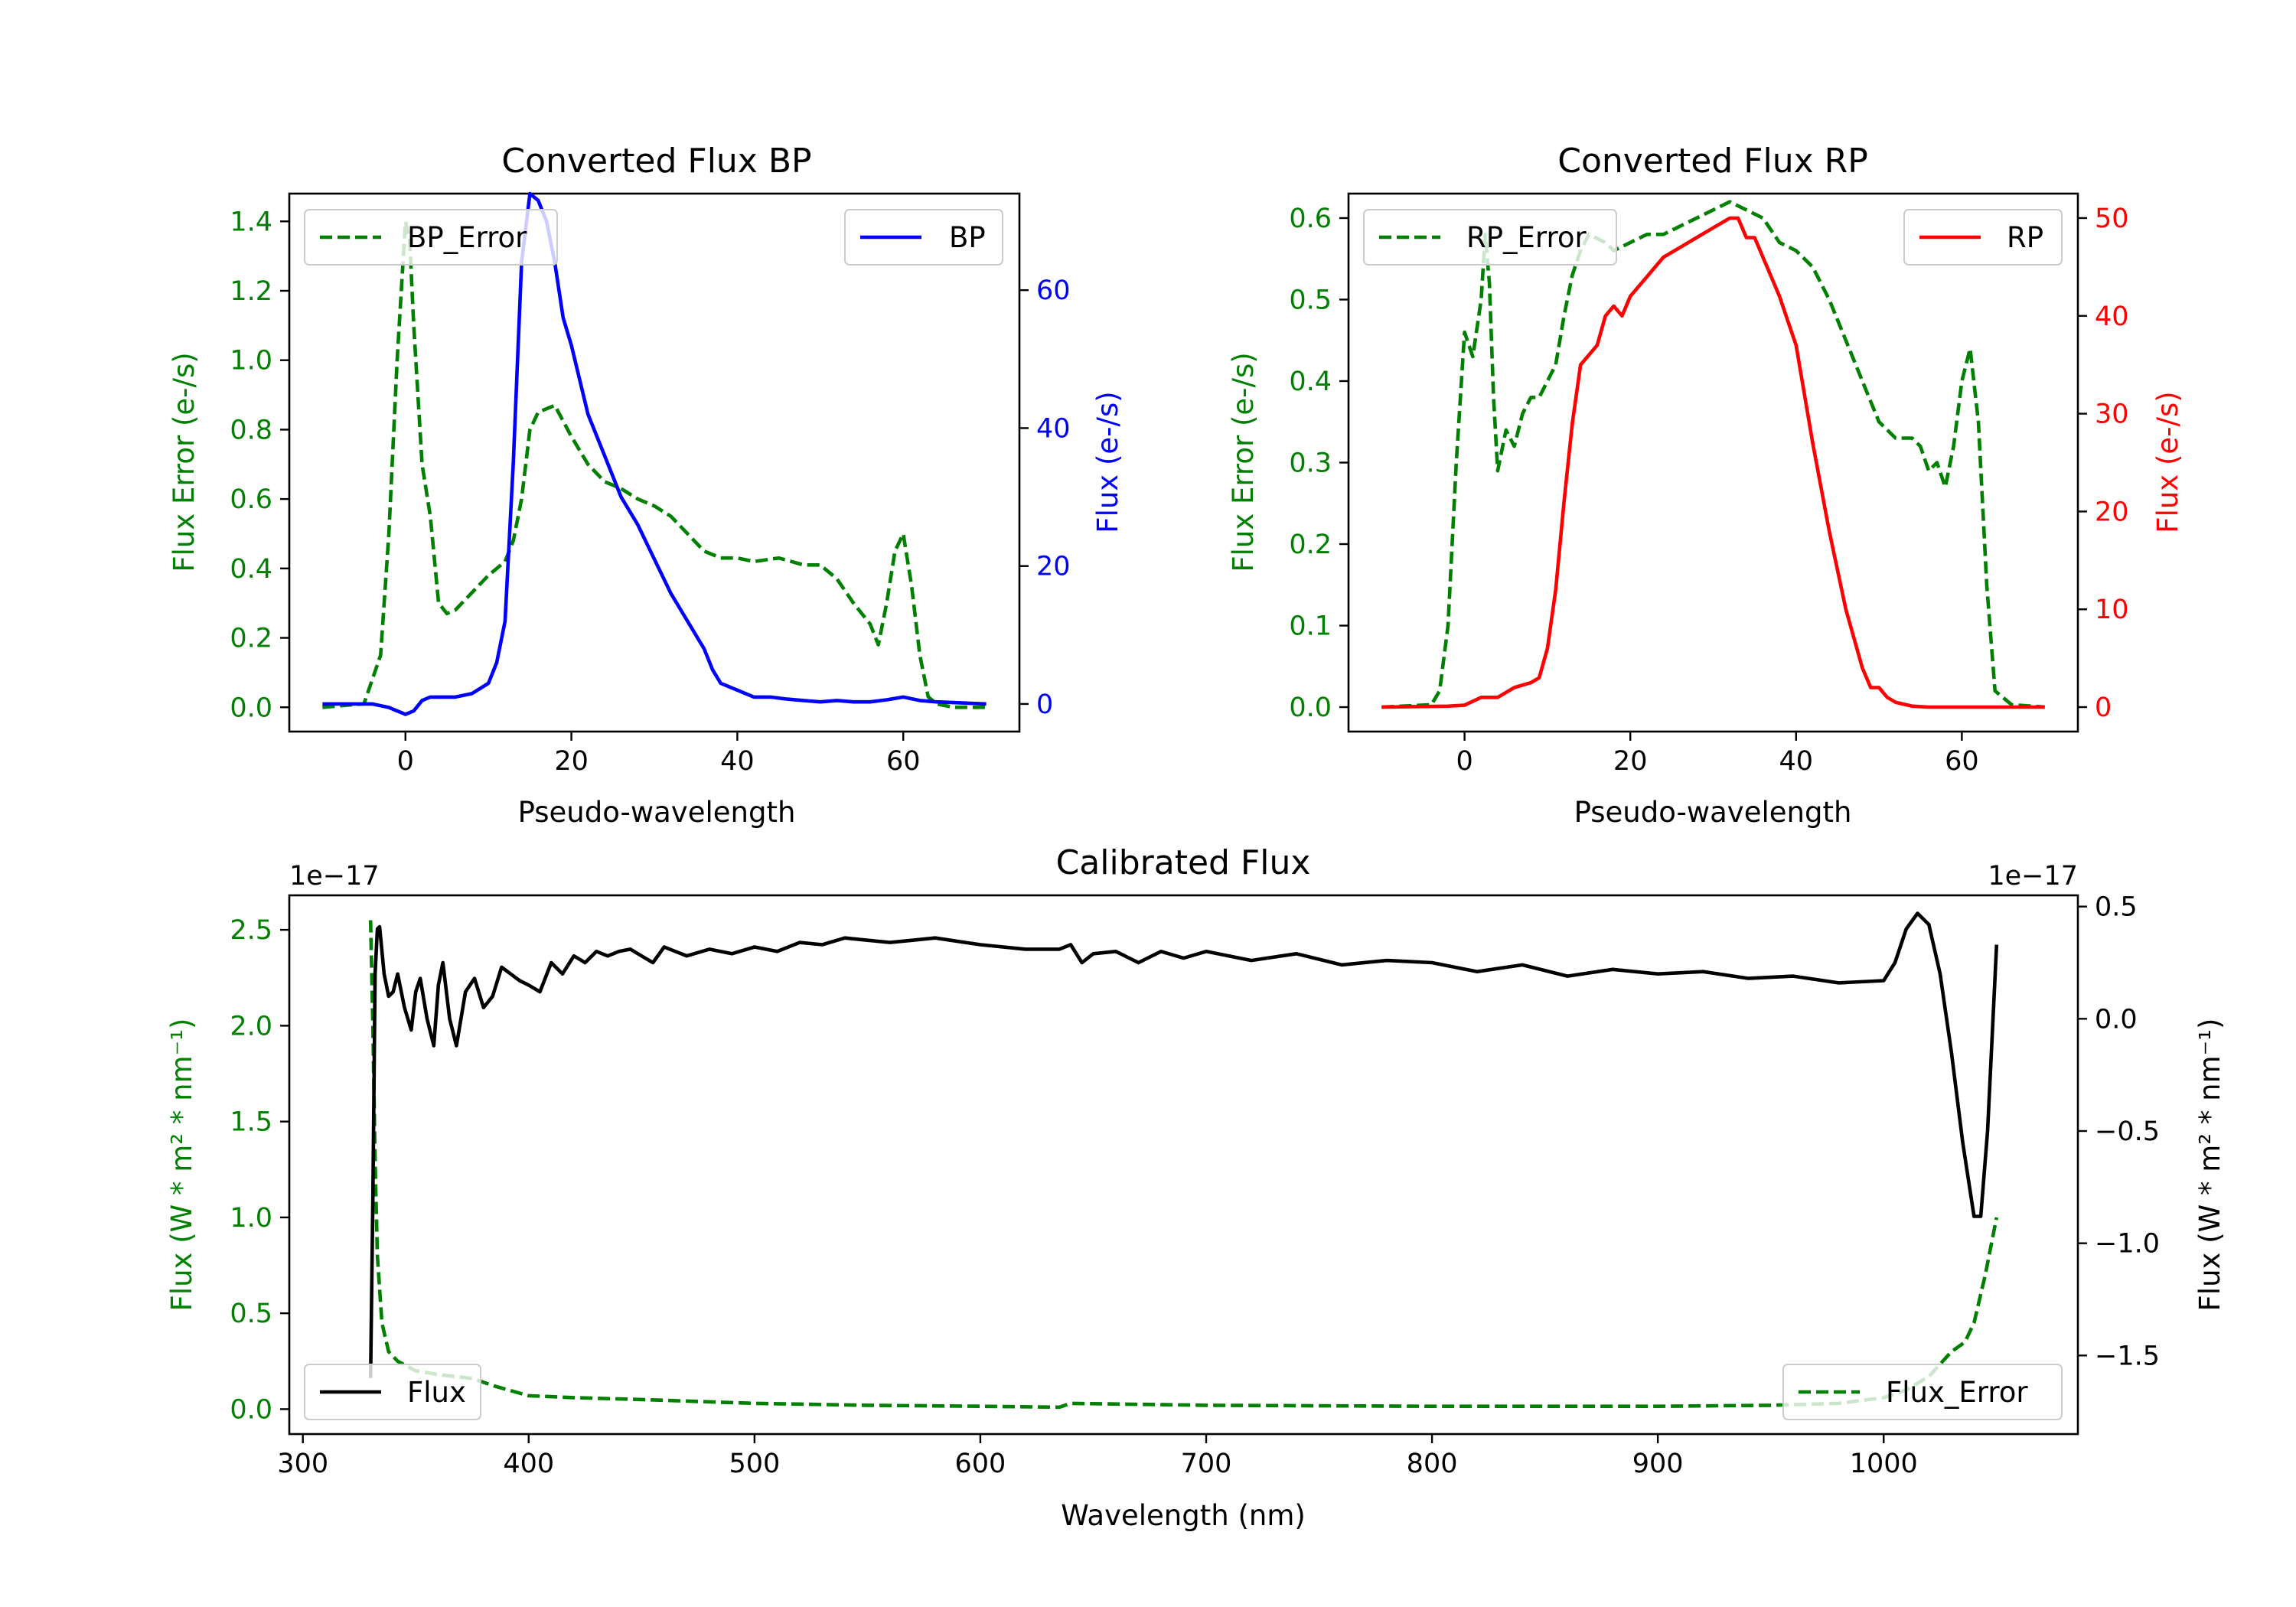 Image resolution: width=2296 pixels, height=1607 pixels. Describe the element at coordinates (1107, 462) in the screenshot. I see `y-axis-right-label-bp: Flux (e-/s)` at that location.